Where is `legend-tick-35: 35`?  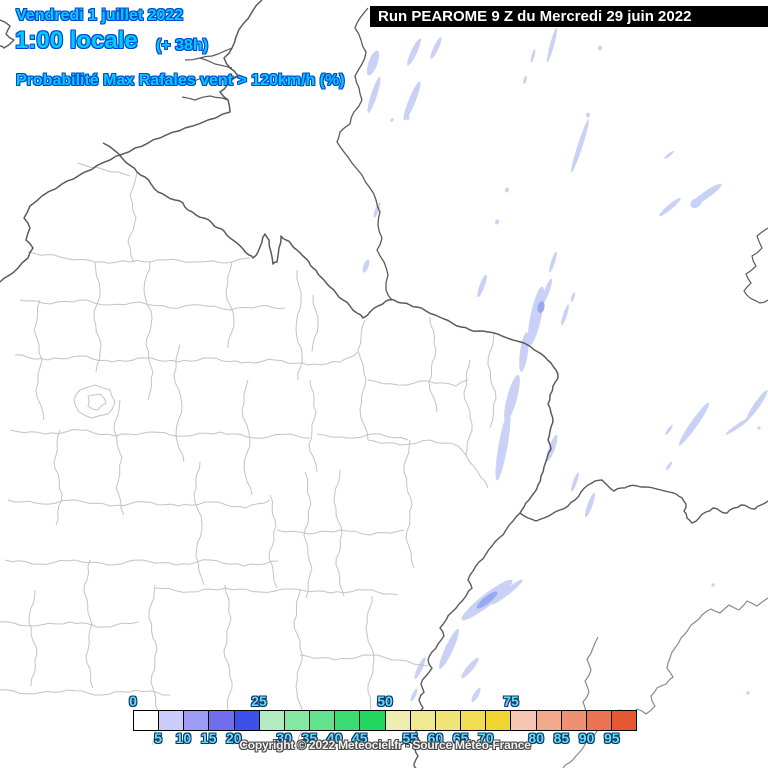
legend-tick-35: 35 is located at coordinates (309, 738).